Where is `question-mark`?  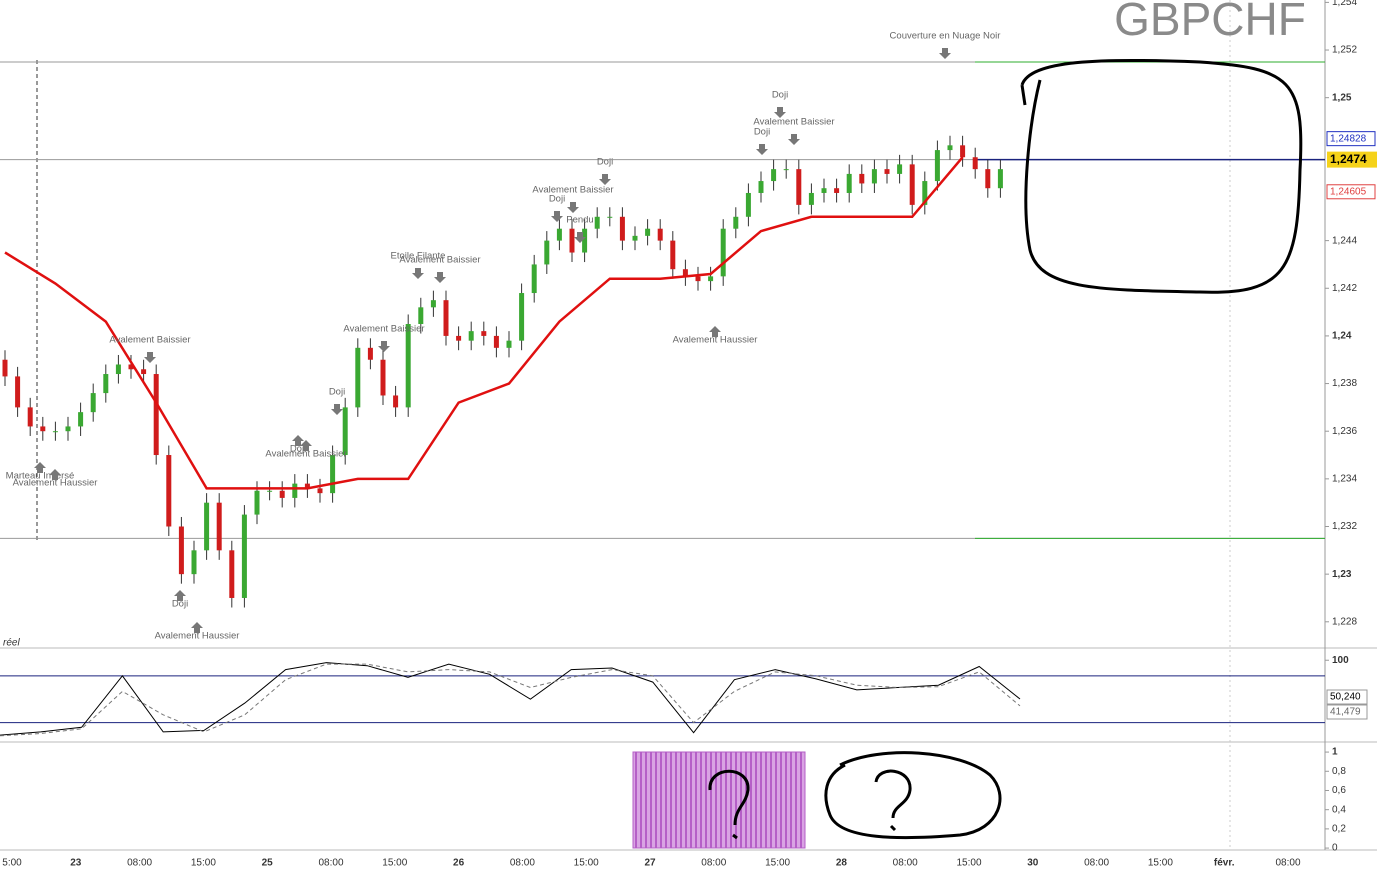 question-mark is located at coordinates (729, 804).